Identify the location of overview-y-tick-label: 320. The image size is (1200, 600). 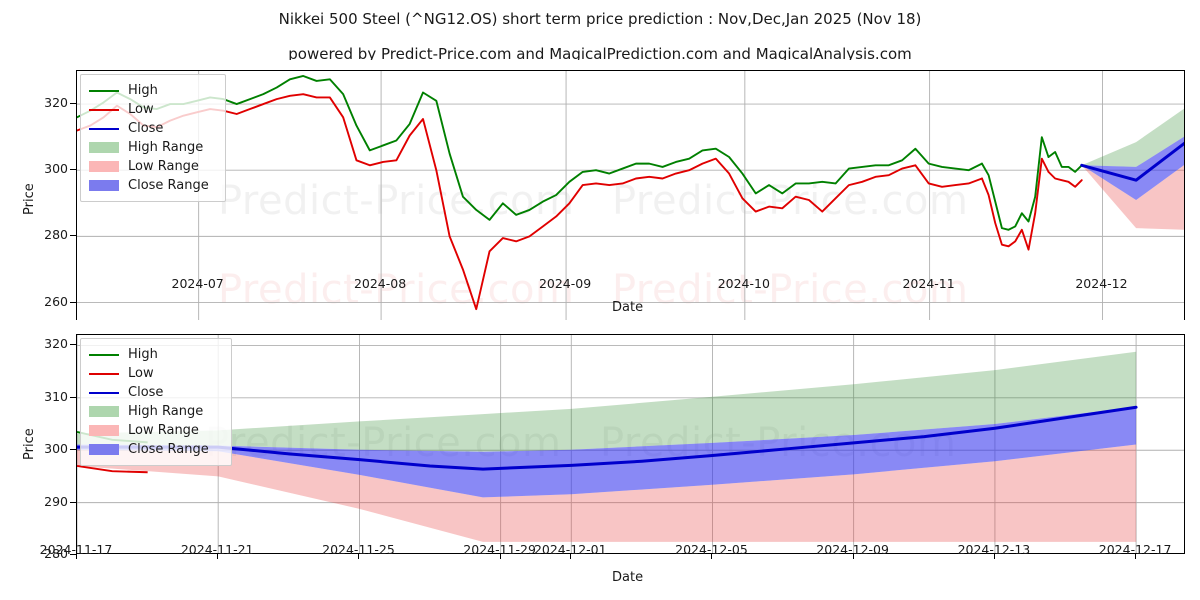
(56, 103).